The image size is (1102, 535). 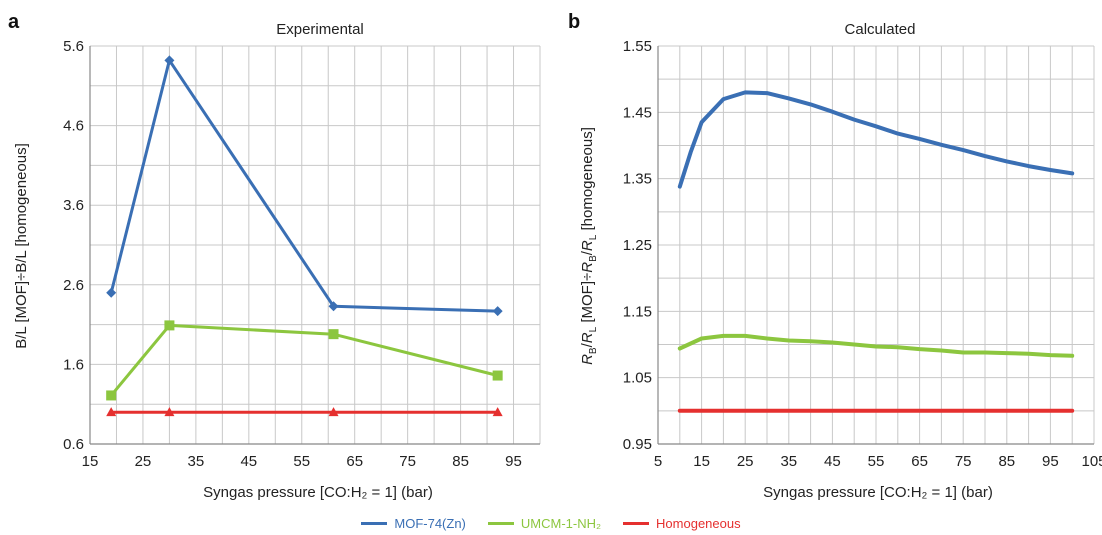 What do you see at coordinates (698, 523) in the screenshot?
I see `legend-label-homogeneous: Homogeneous` at bounding box center [698, 523].